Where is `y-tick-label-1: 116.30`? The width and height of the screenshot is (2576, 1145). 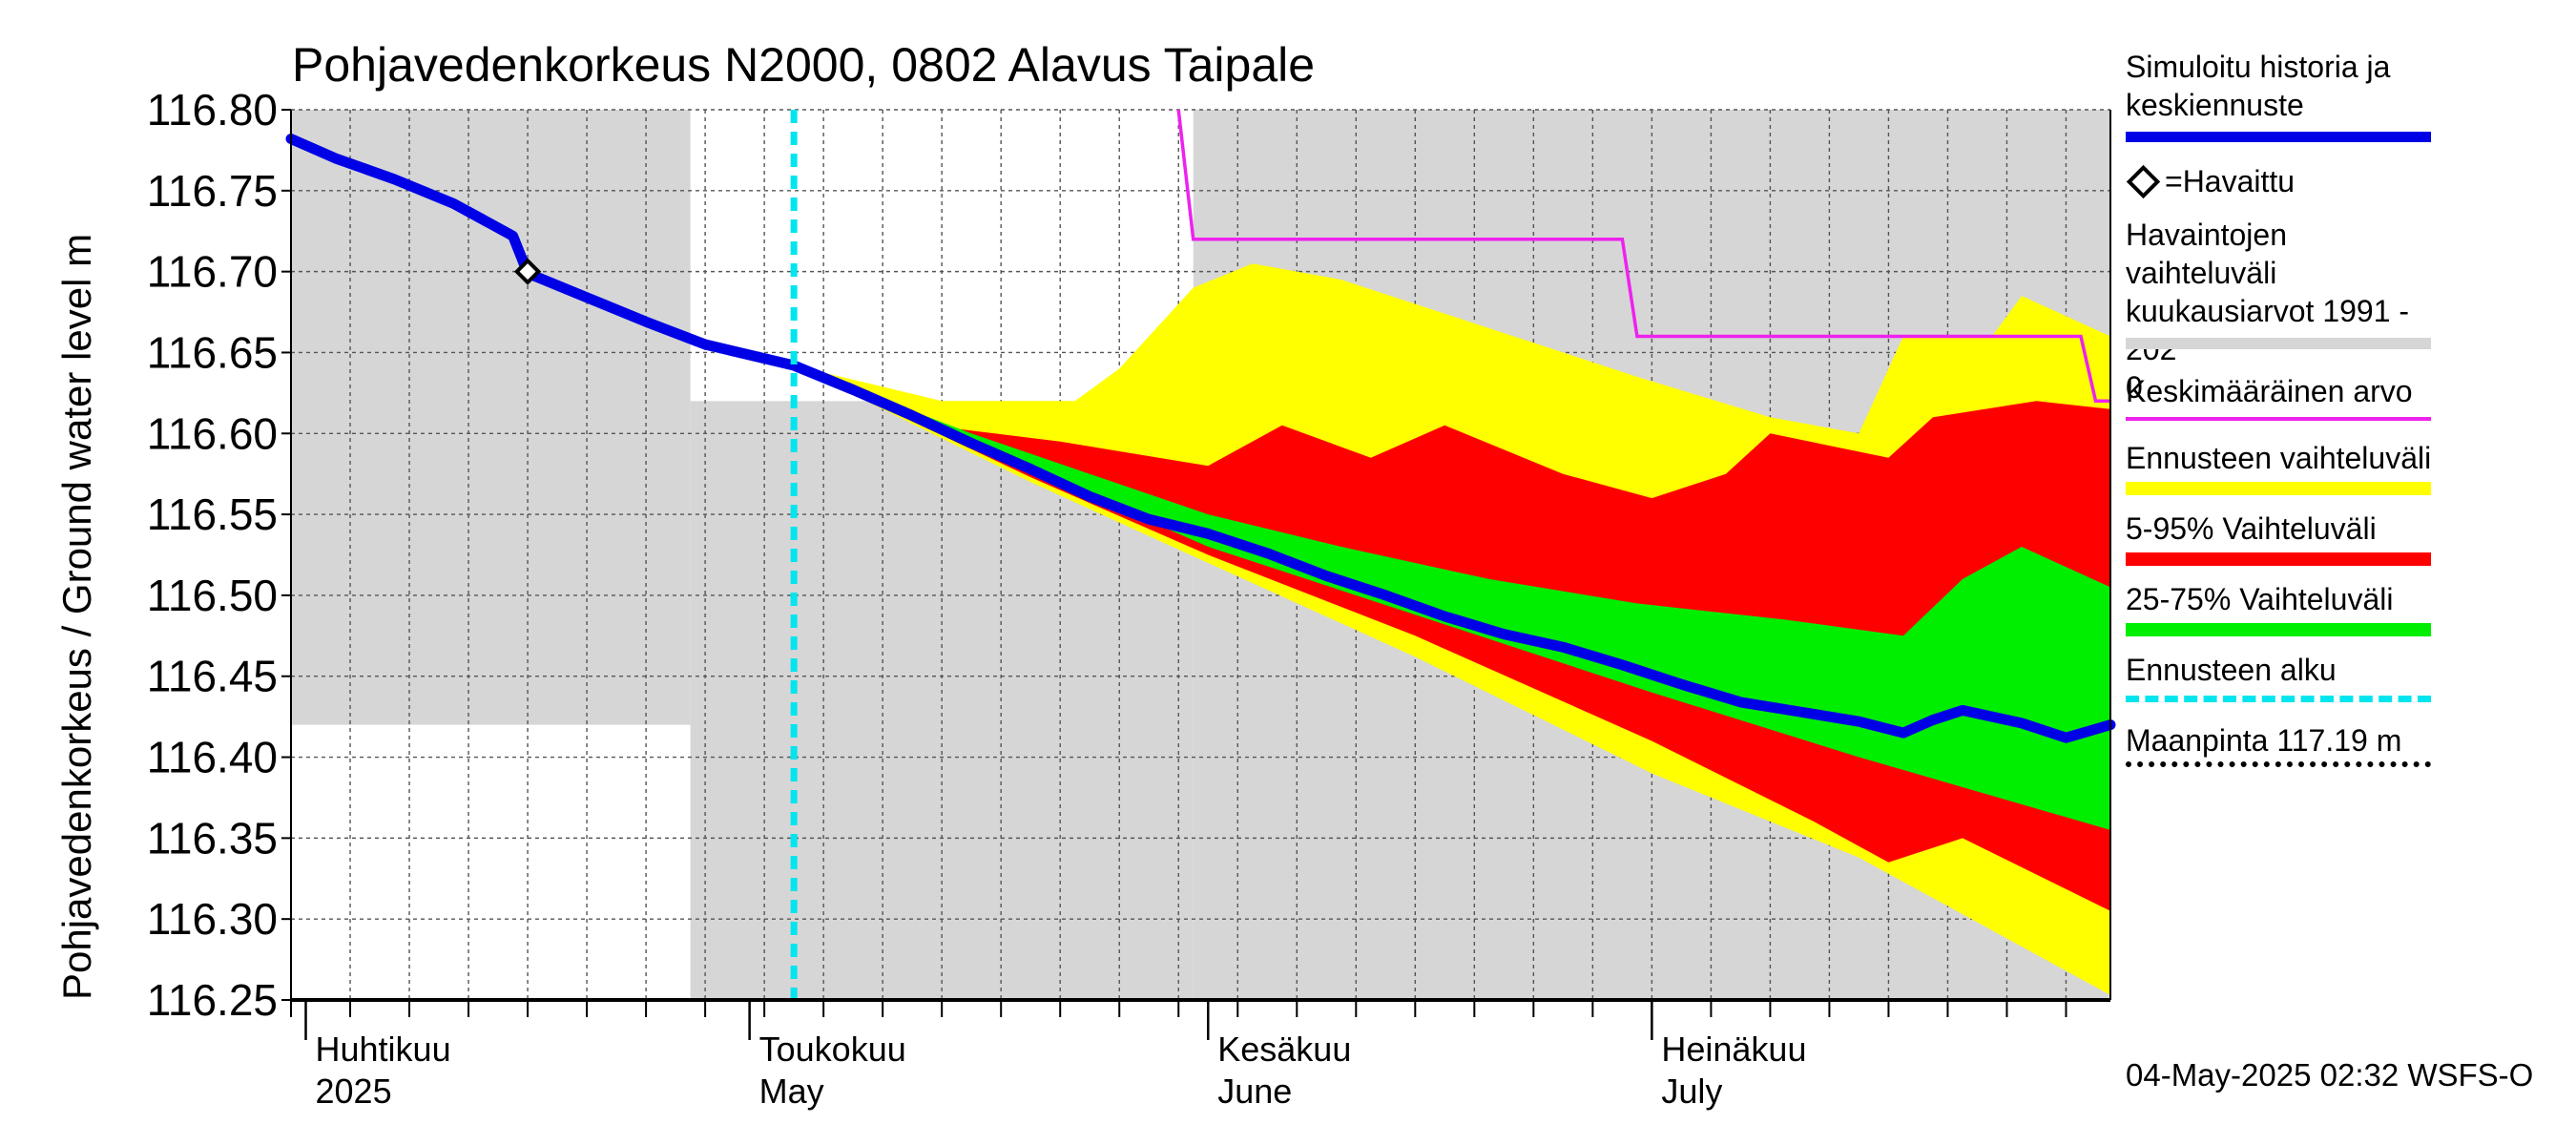
y-tick-label-1: 116.30 is located at coordinates (212, 919).